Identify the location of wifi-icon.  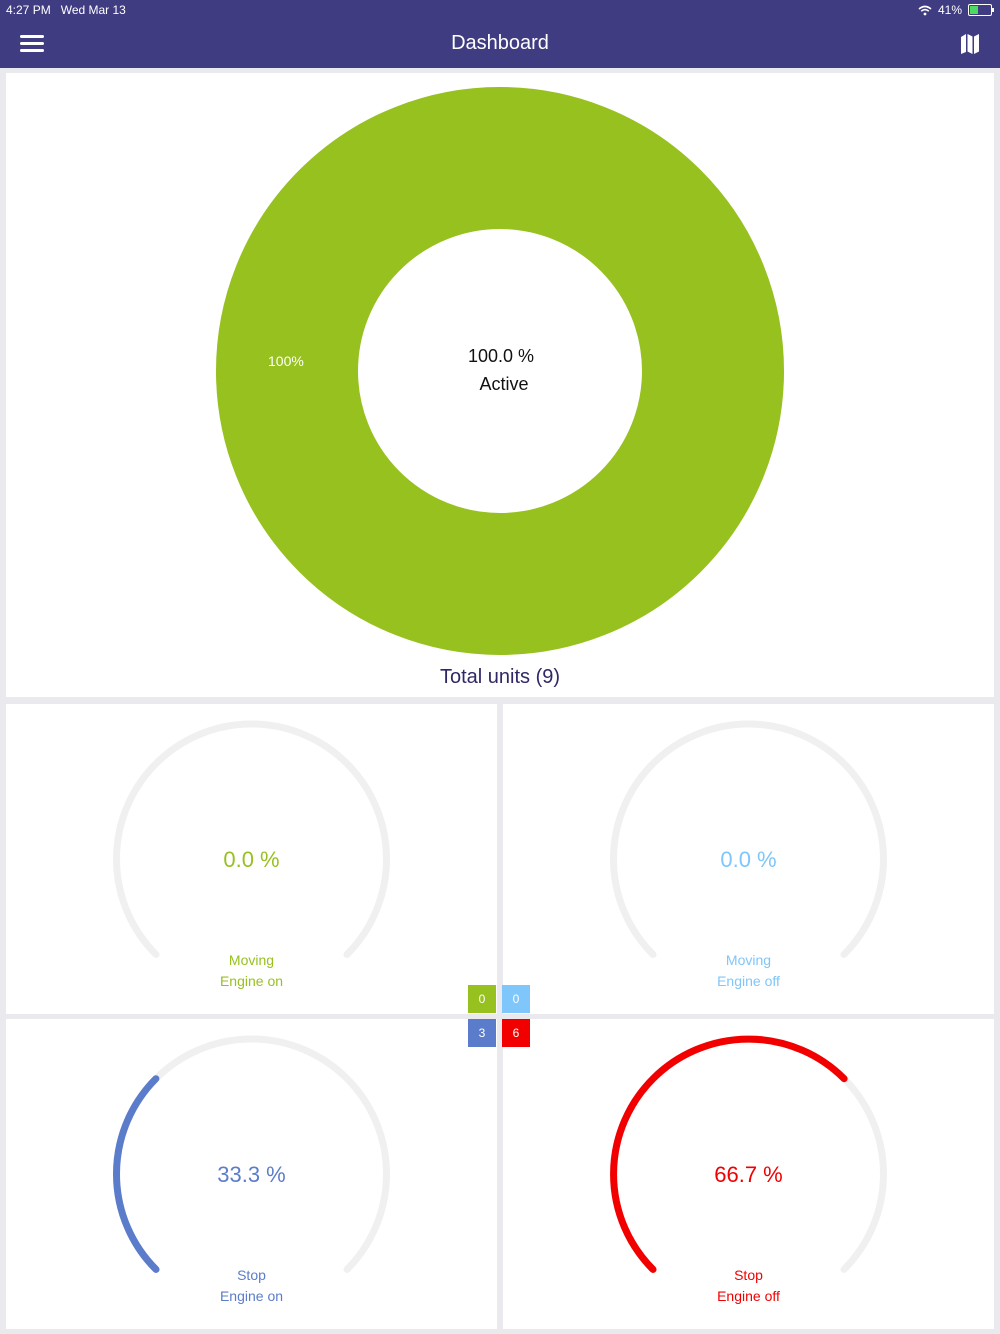
(925, 10).